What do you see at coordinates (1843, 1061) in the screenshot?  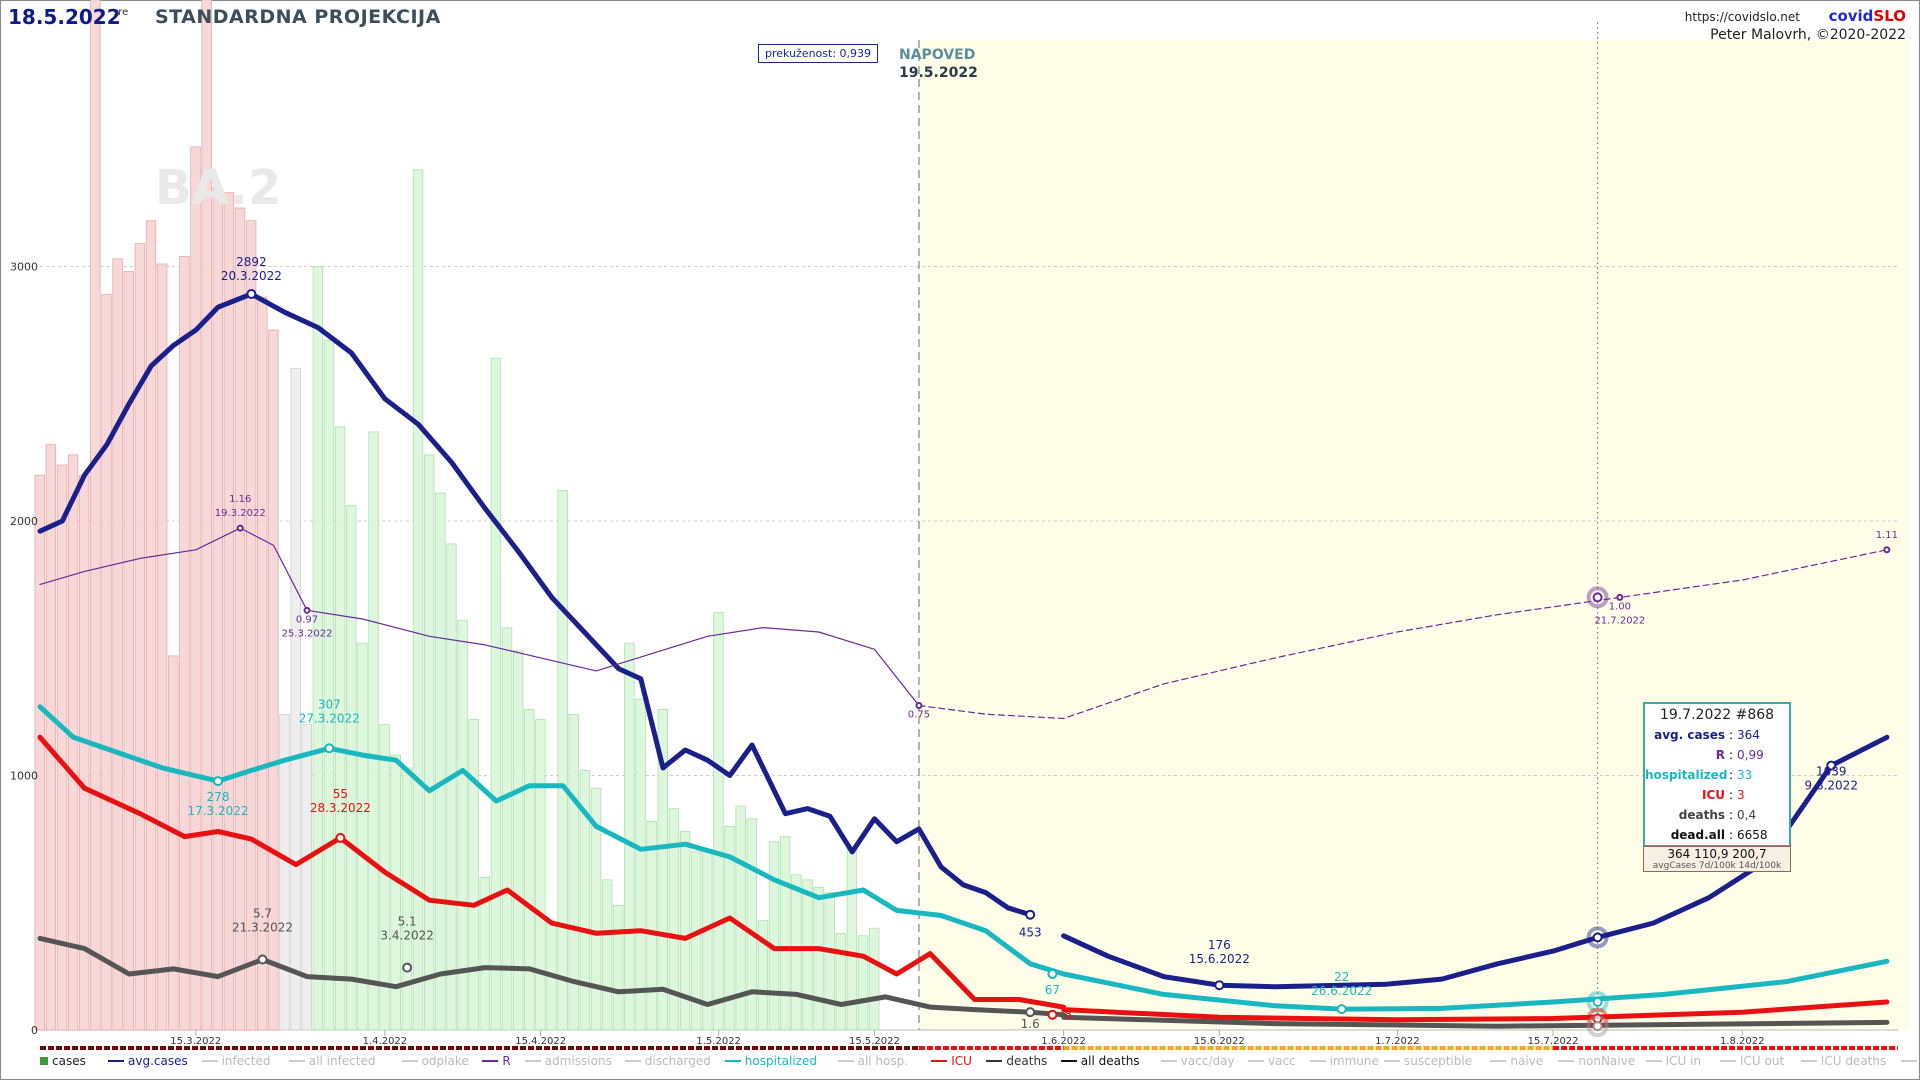 I see `legend-item-icu-deaths: ICU deaths` at bounding box center [1843, 1061].